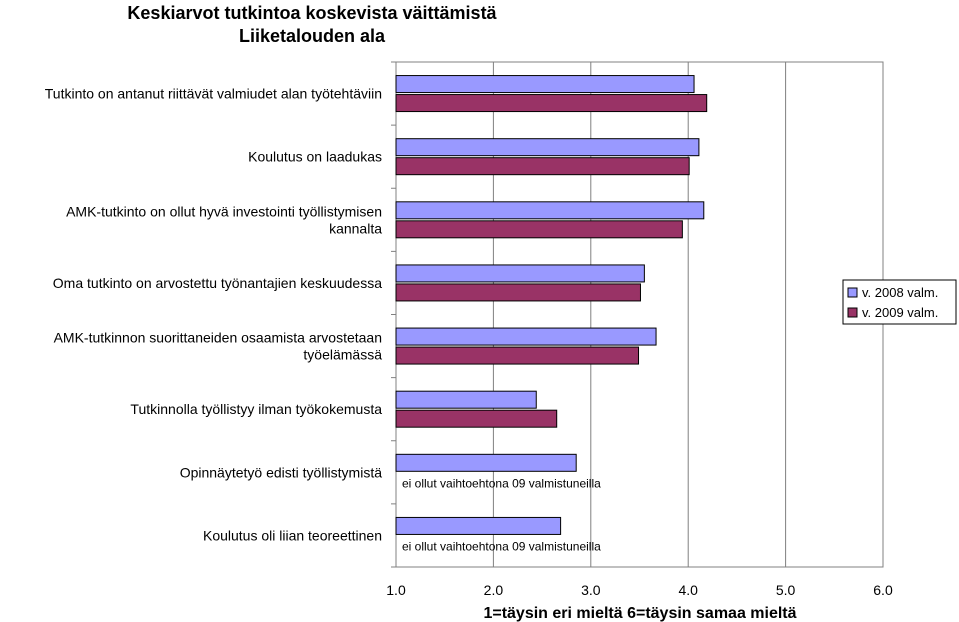 This screenshot has height=622, width=959. What do you see at coordinates (786, 590) in the screenshot?
I see `x-tick-label: 5.0` at bounding box center [786, 590].